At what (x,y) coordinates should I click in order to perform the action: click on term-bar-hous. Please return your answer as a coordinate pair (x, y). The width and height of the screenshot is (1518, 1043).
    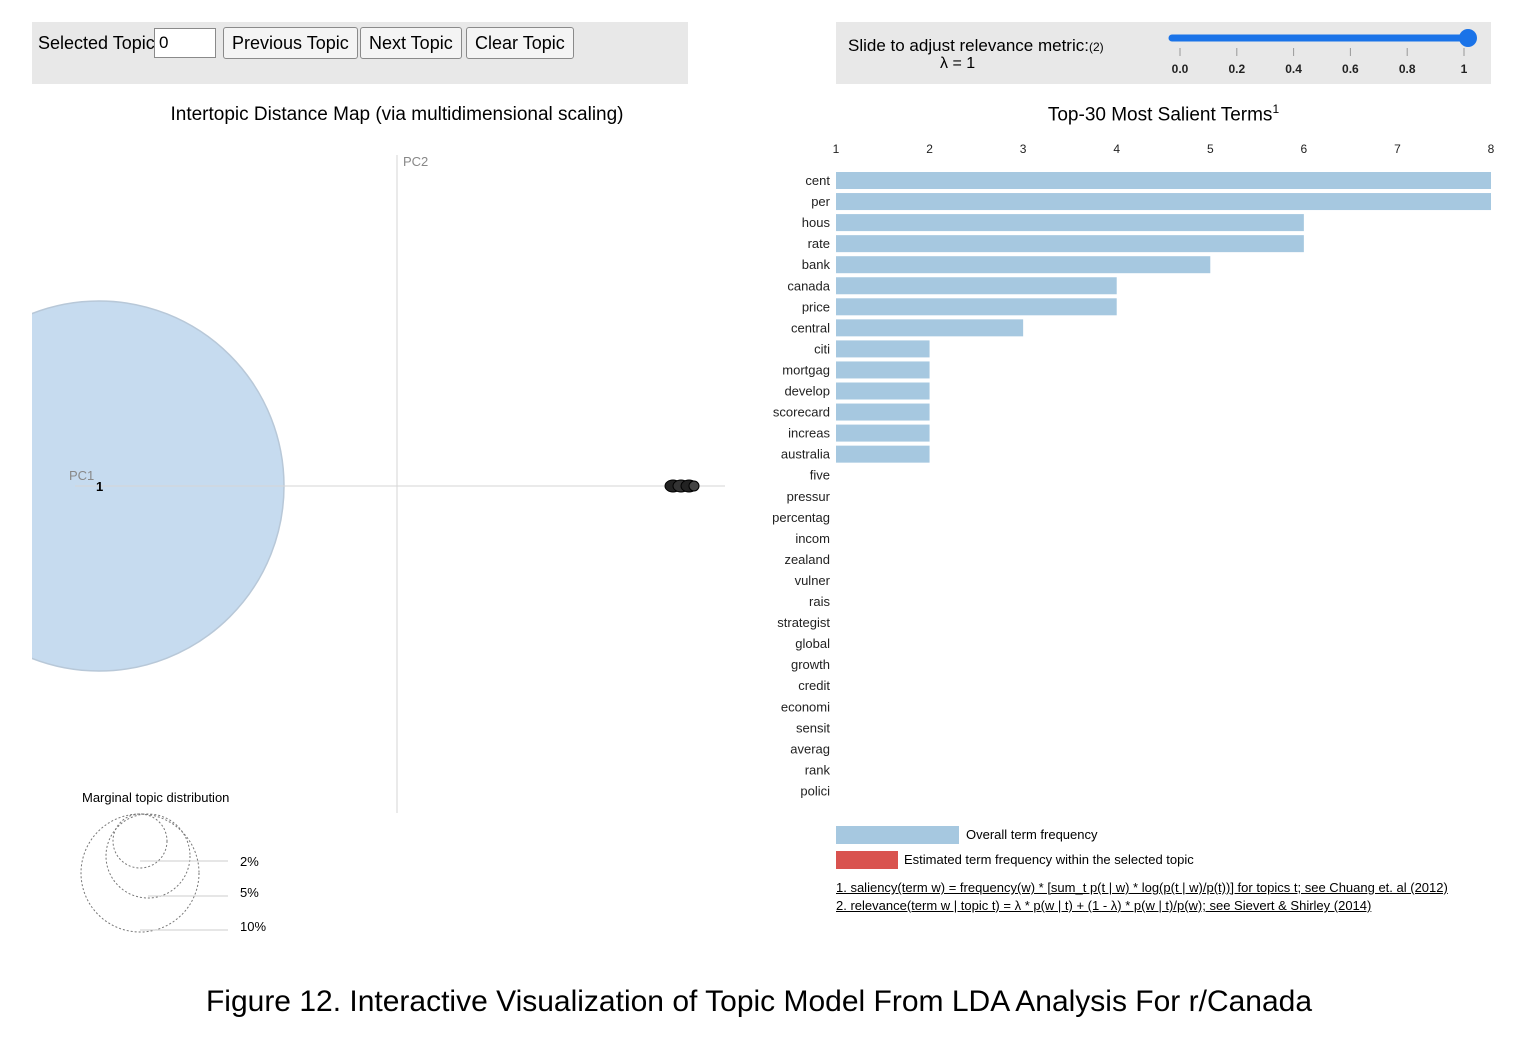
    Looking at the image, I should click on (1070, 223).